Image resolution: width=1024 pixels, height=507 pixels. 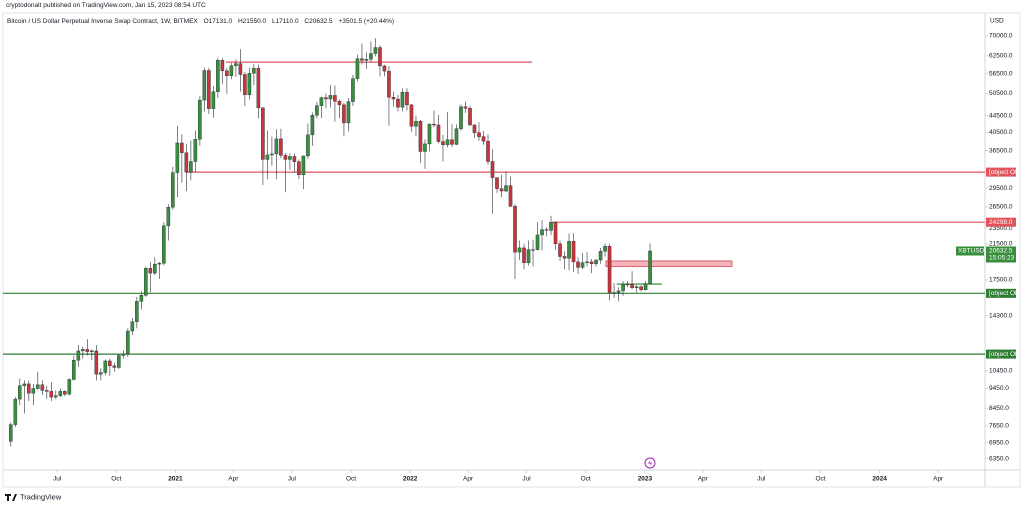 What do you see at coordinates (999, 408) in the screenshot?
I see `y-tick-label: 8450.0` at bounding box center [999, 408].